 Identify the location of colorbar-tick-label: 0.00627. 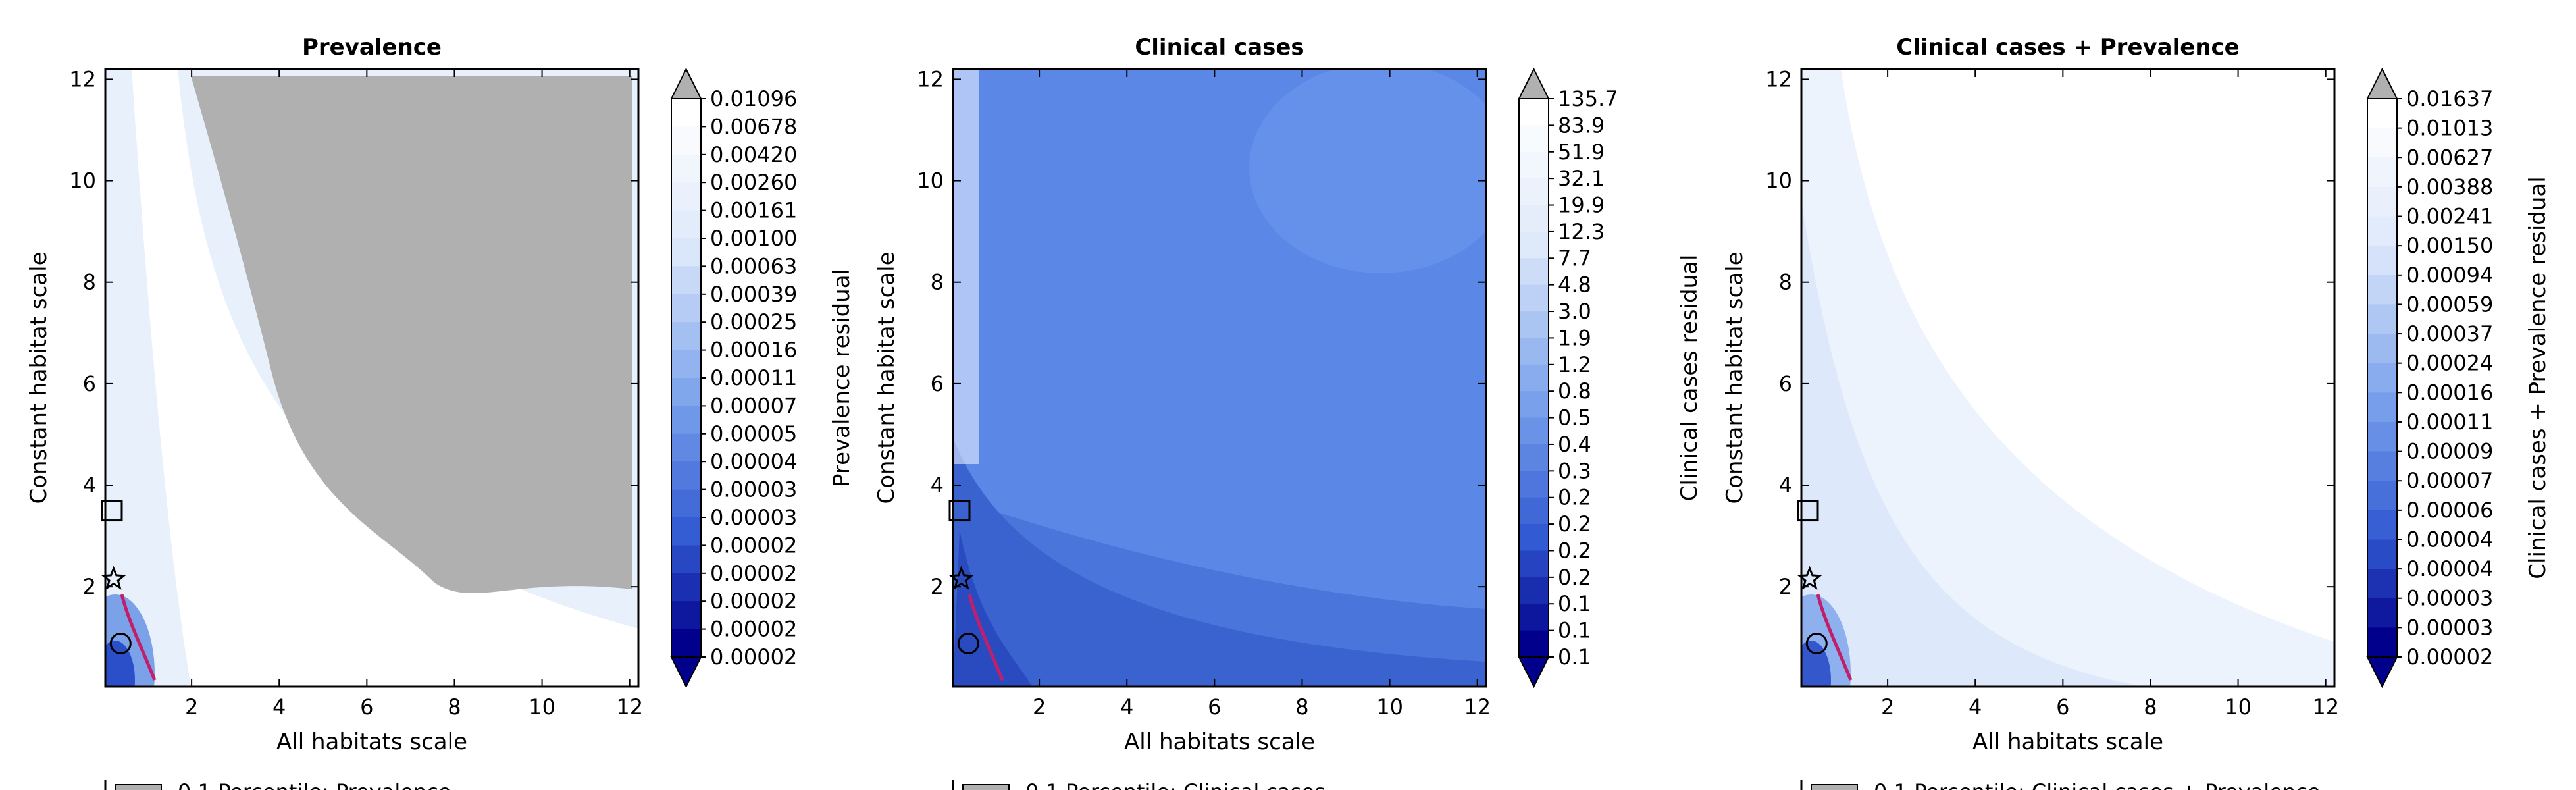
(2449, 157).